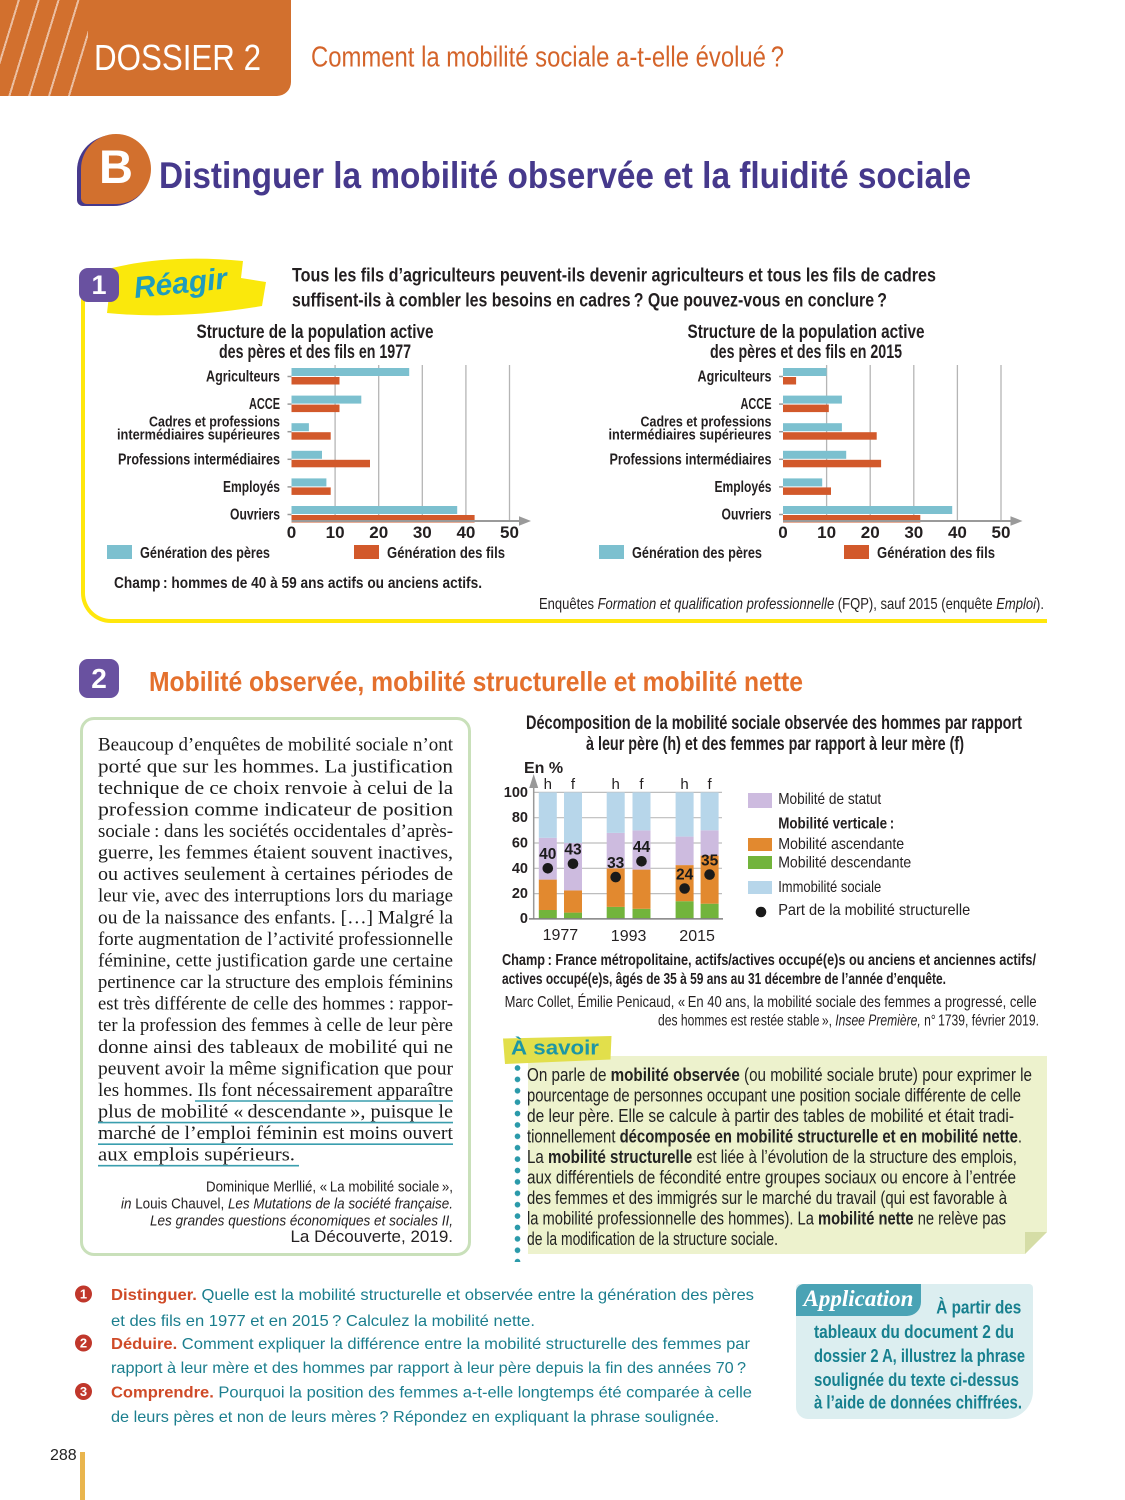  I want to click on svg-text: 35, so click(710, 861).